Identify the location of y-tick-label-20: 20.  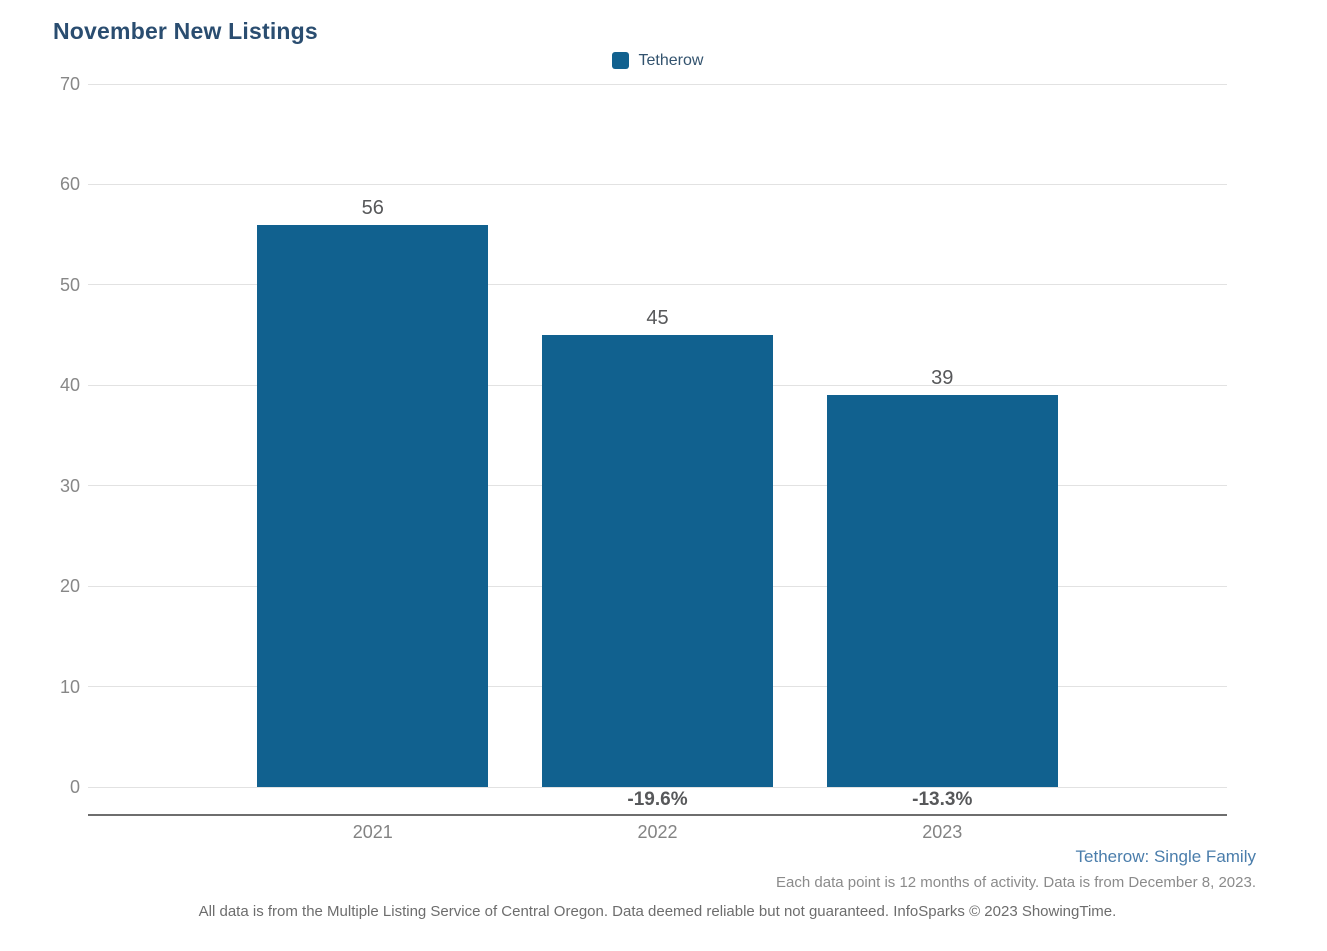
(69, 586).